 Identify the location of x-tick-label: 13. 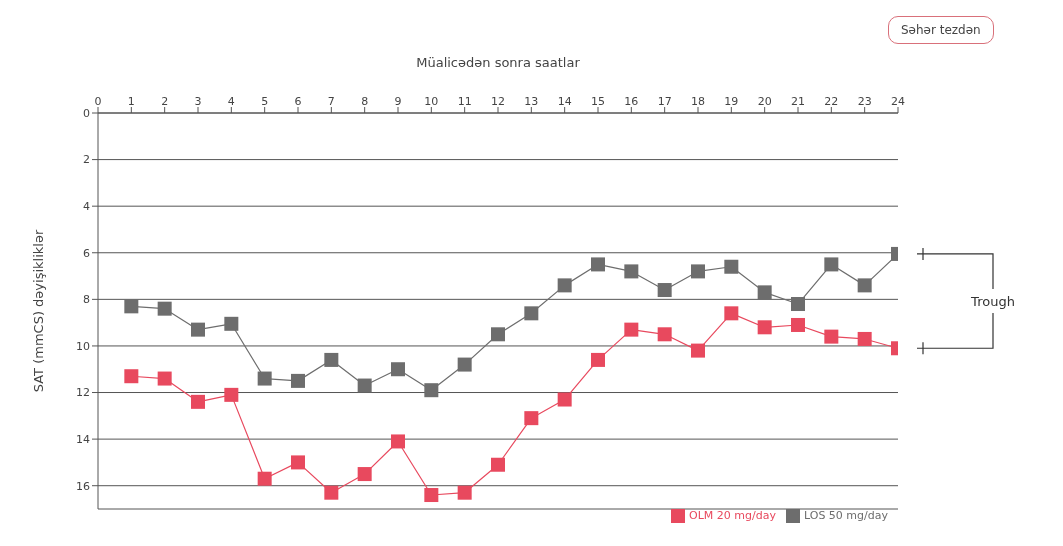
(531, 101).